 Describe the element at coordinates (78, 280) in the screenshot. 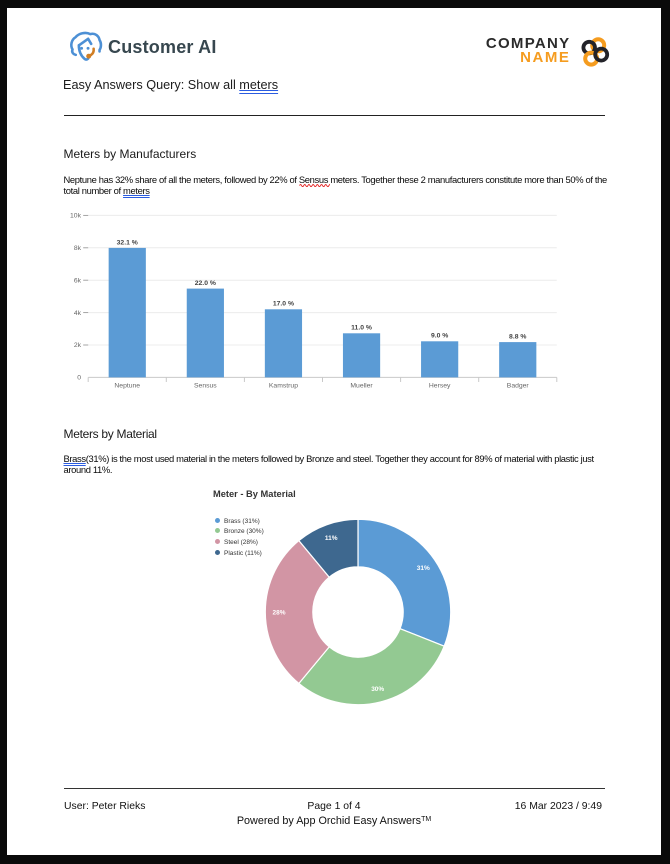

I see `svg-text: 6k` at that location.